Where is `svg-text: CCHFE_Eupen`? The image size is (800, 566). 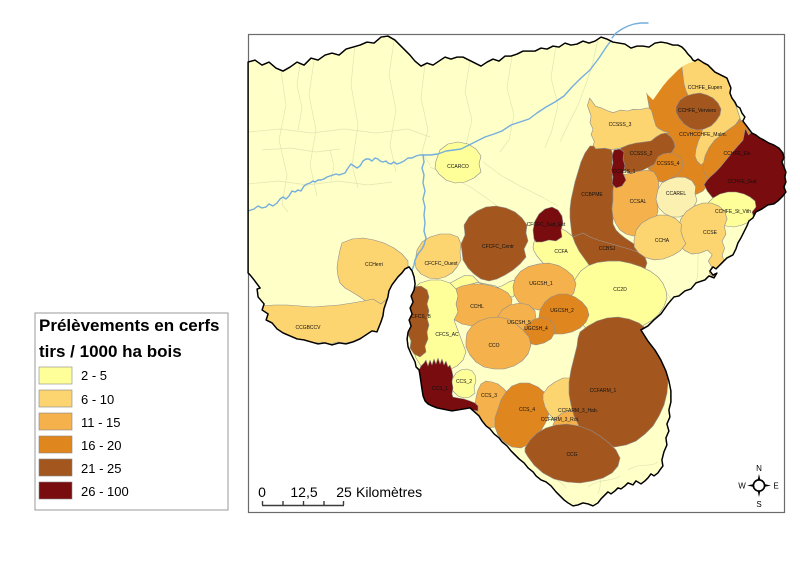 svg-text: CCHFE_Eupen is located at coordinates (705, 88).